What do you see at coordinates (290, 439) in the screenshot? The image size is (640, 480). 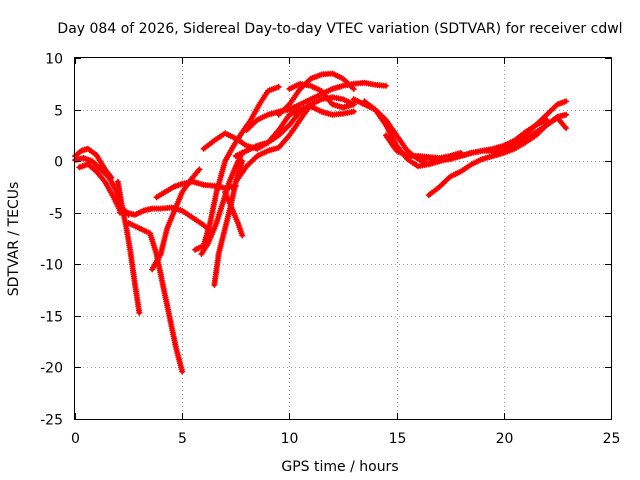 I see `x-tick-label: 10` at bounding box center [290, 439].